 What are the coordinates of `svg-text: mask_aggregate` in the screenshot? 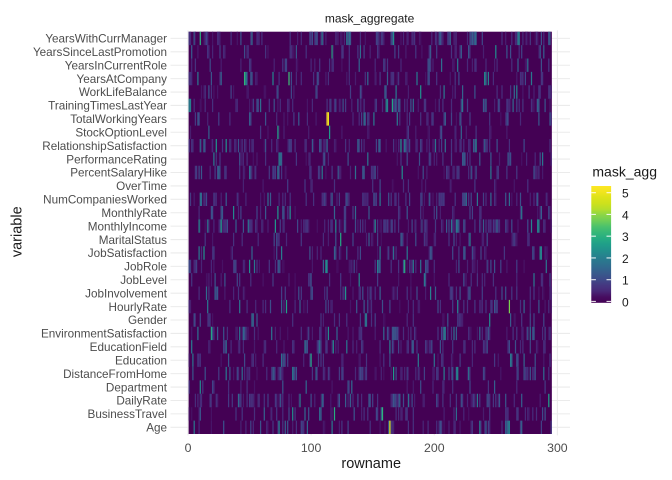 It's located at (370, 19).